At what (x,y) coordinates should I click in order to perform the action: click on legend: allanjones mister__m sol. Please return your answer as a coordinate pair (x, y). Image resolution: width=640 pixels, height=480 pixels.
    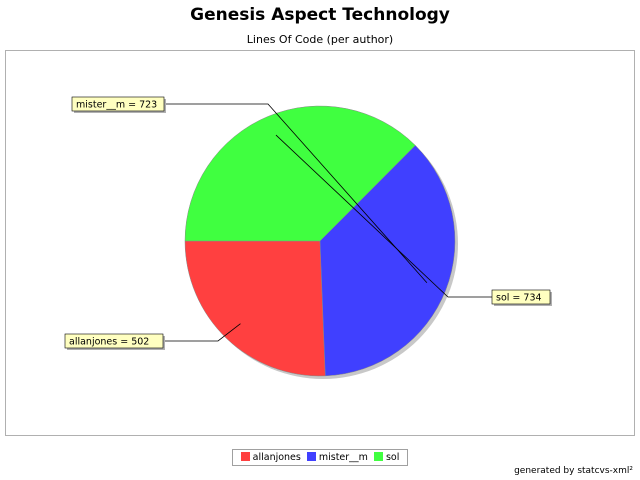
    Looking at the image, I should click on (320, 455).